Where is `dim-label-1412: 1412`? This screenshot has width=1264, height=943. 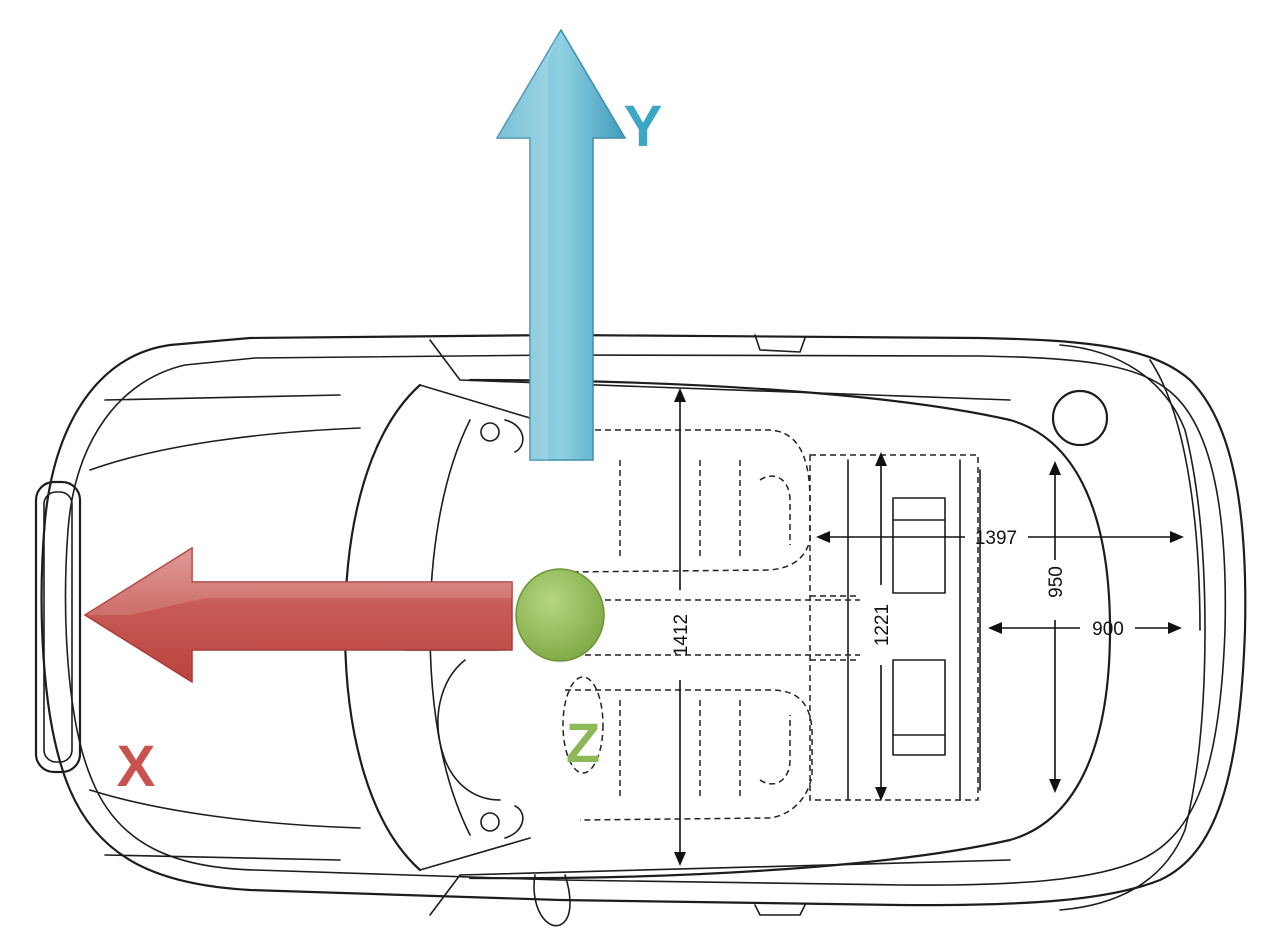 dim-label-1412: 1412 is located at coordinates (681, 635).